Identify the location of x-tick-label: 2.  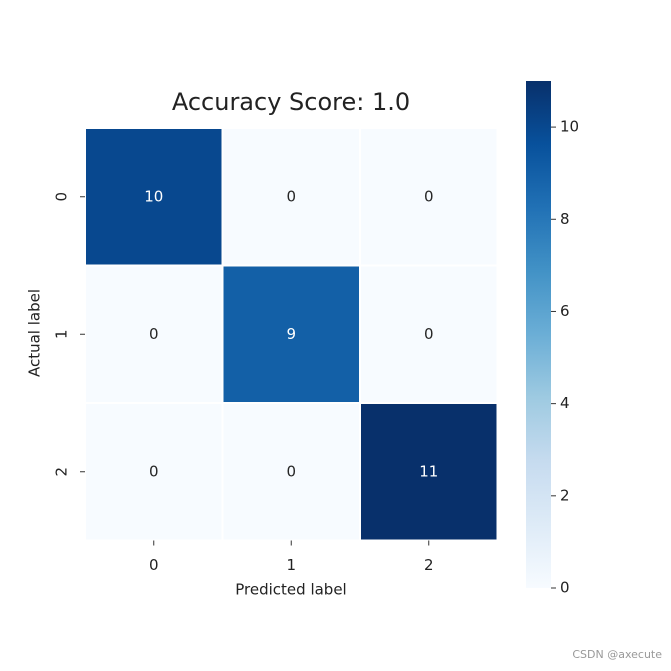
(429, 565).